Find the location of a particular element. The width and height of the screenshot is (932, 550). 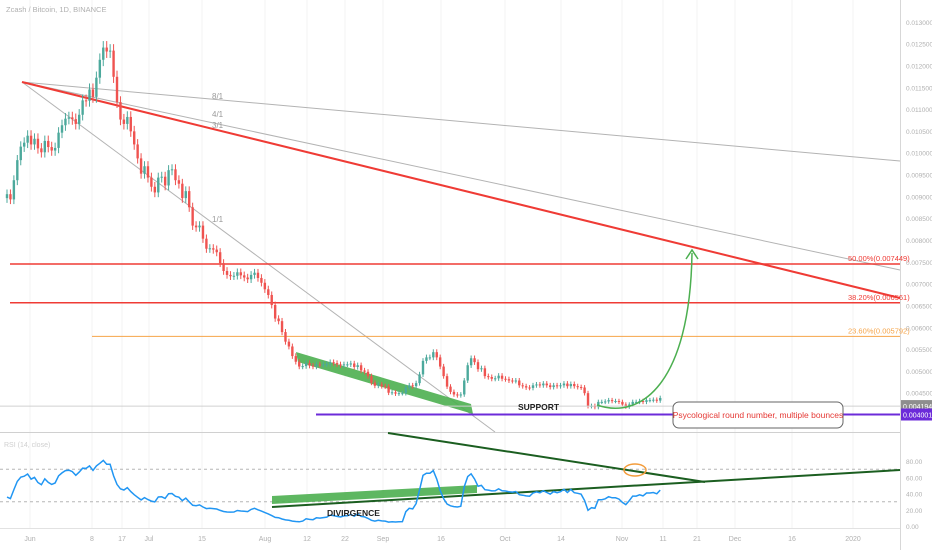

rsi-divergence-band is located at coordinates (374, 494).